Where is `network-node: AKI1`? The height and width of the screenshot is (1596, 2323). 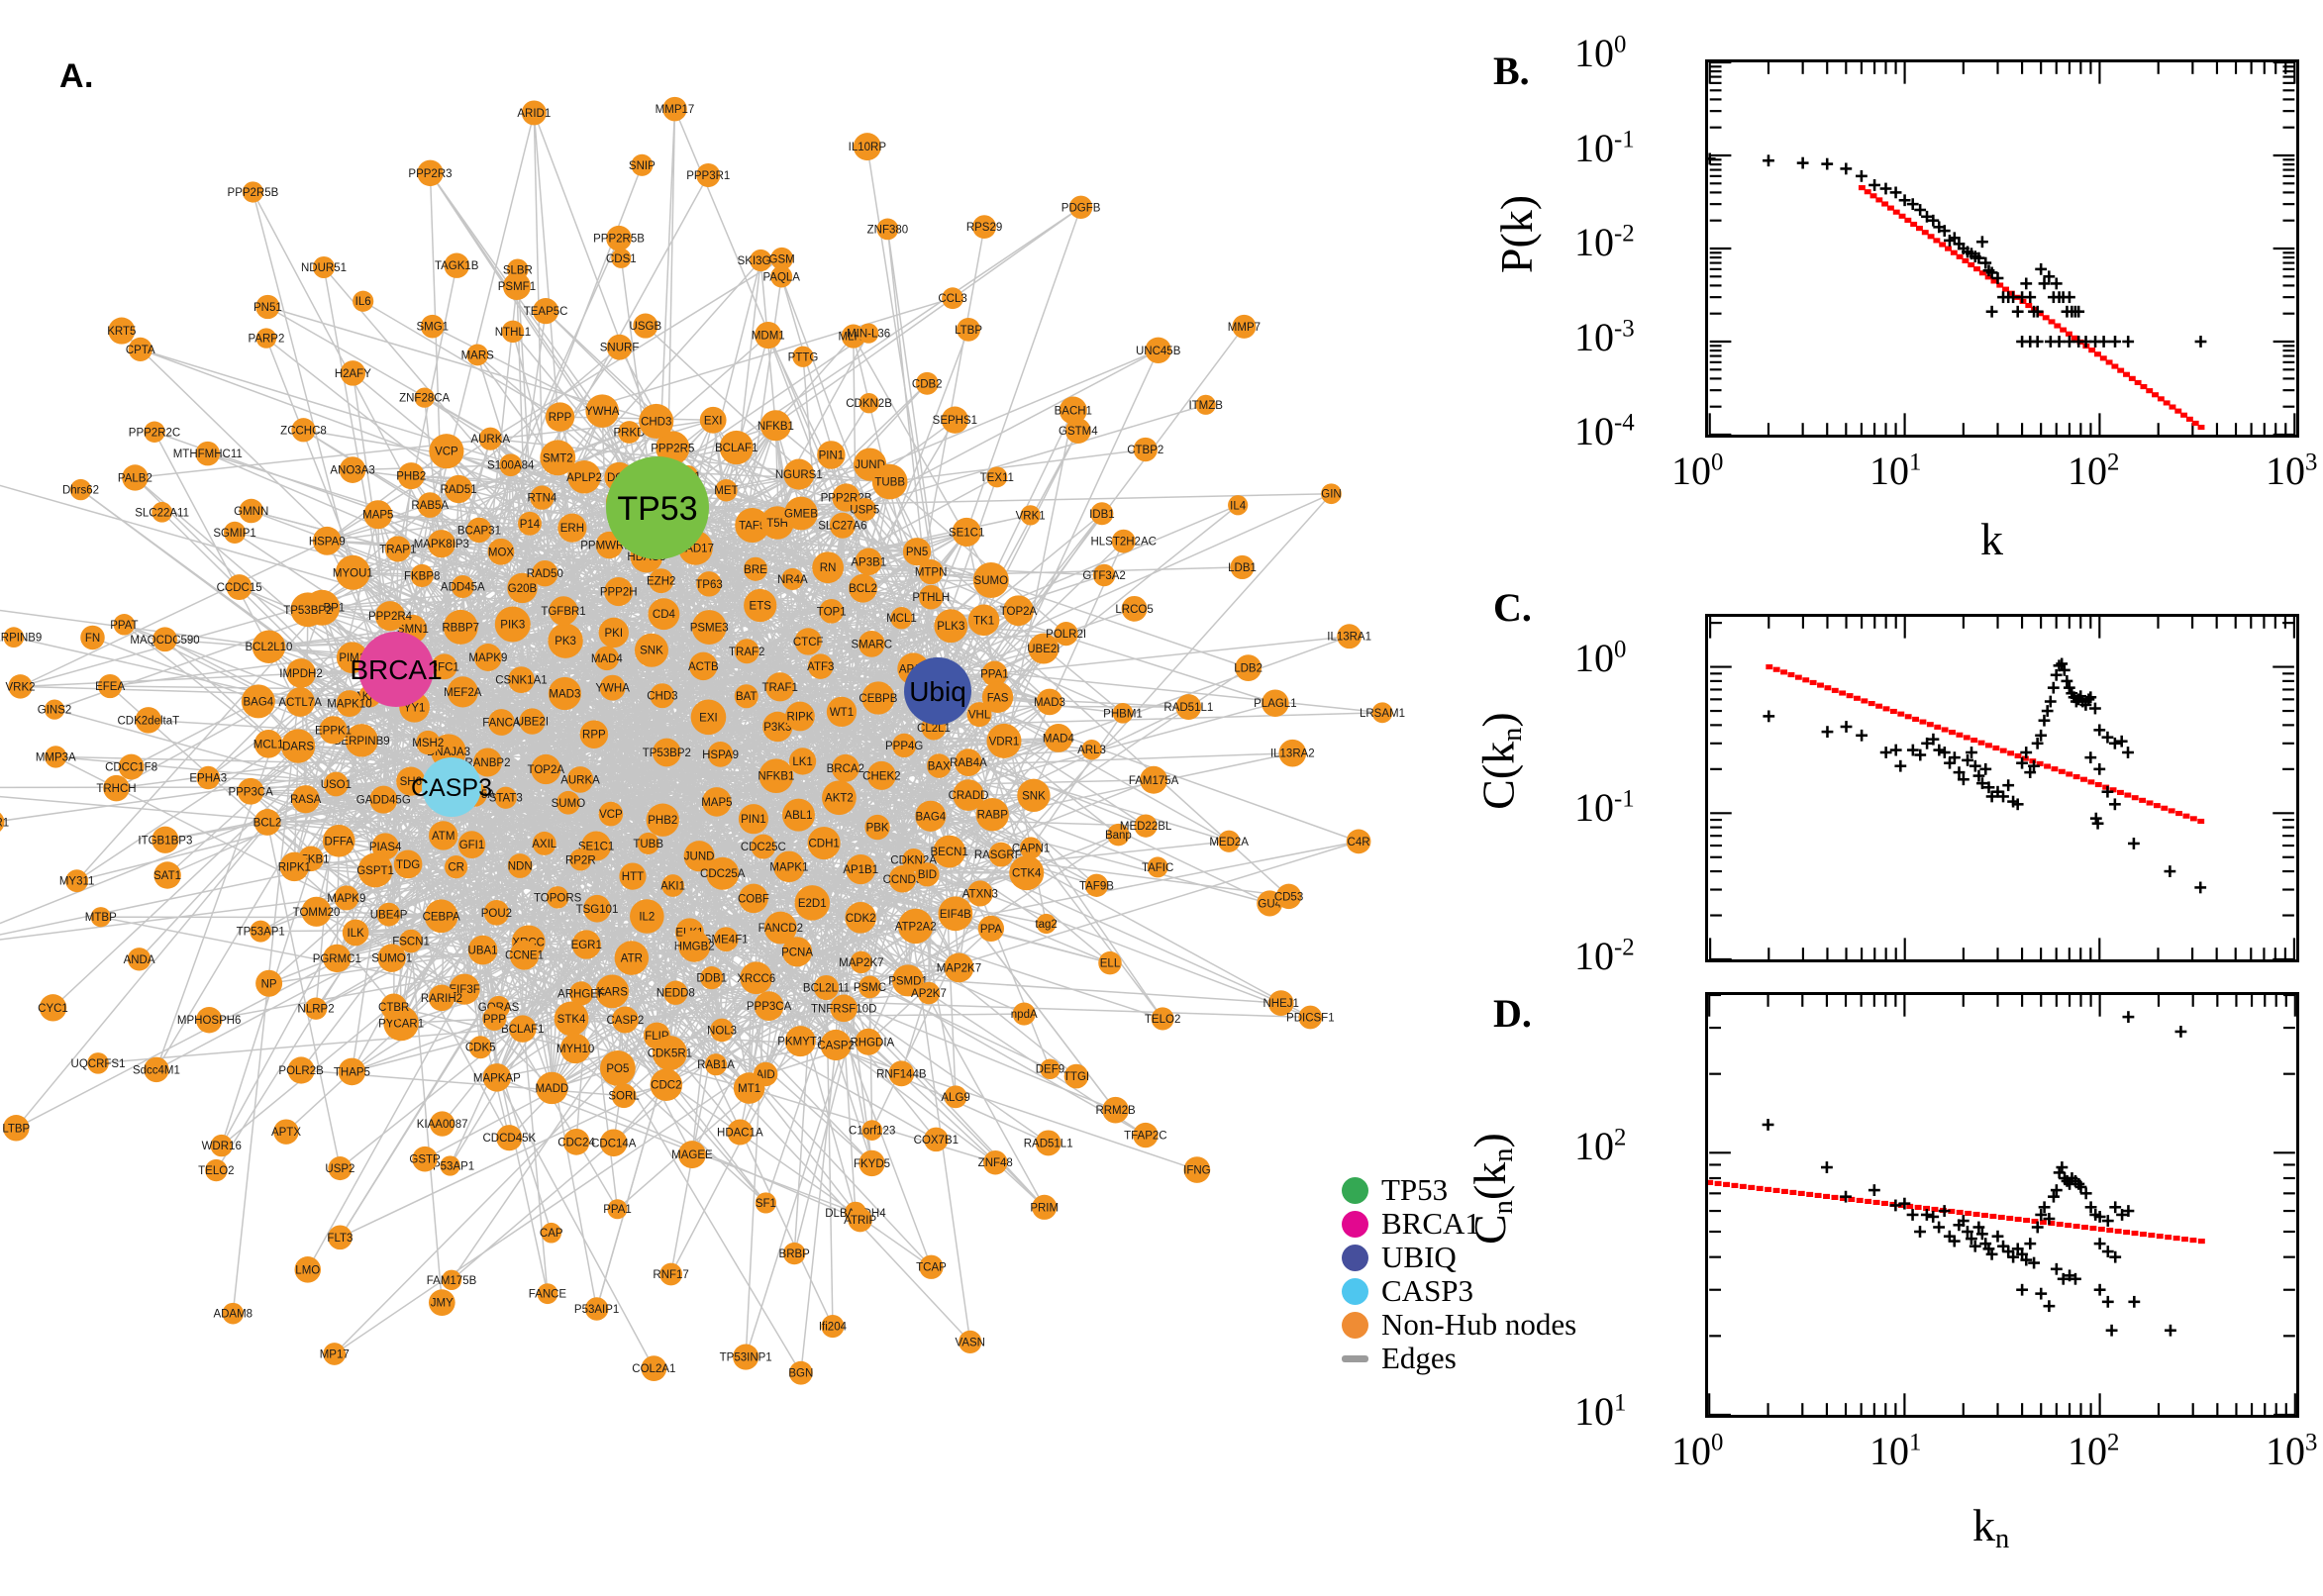
network-node: AKI1 is located at coordinates (673, 885).